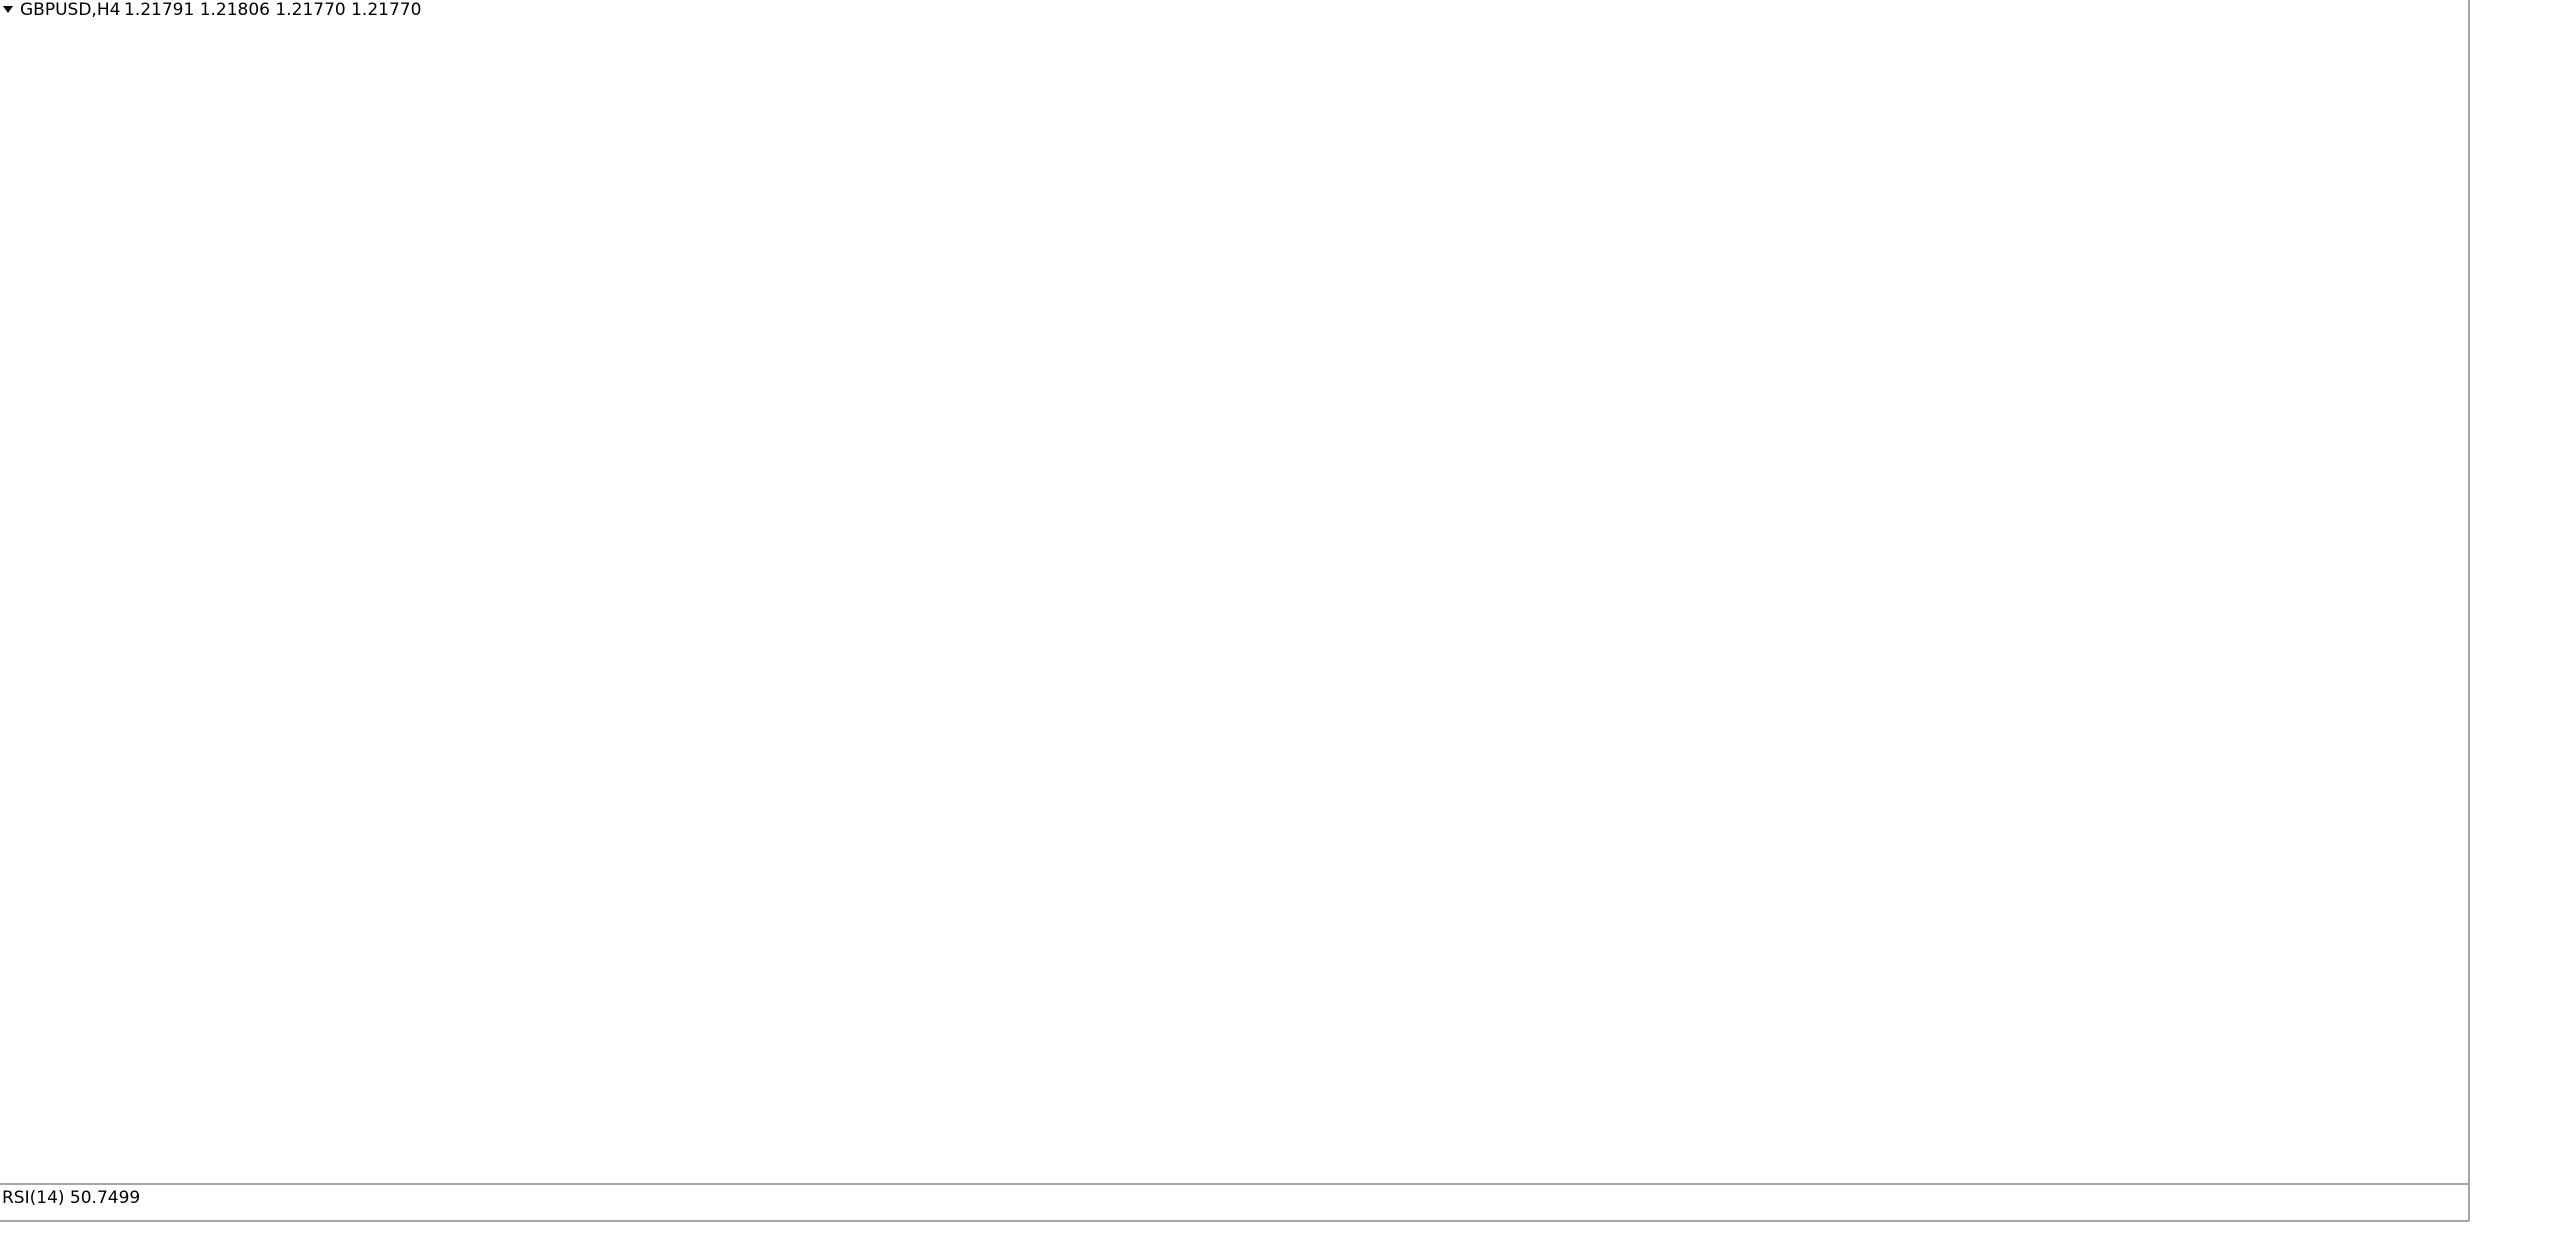  What do you see at coordinates (70, 10) in the screenshot?
I see `symbol: GBPUSD,H4` at bounding box center [70, 10].